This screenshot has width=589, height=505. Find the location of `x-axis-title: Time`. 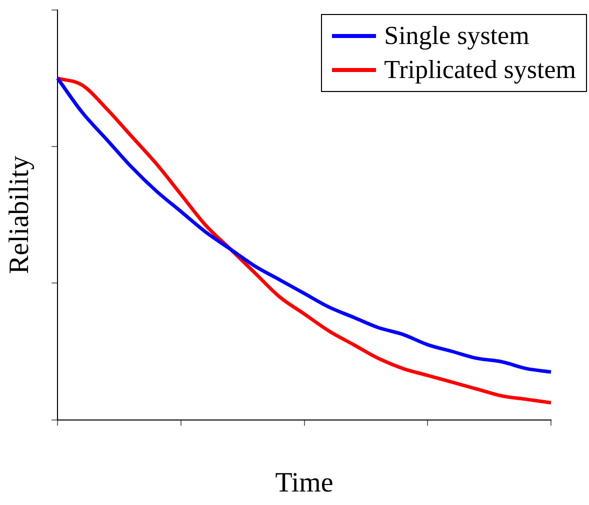

x-axis-title: Time is located at coordinates (304, 483).